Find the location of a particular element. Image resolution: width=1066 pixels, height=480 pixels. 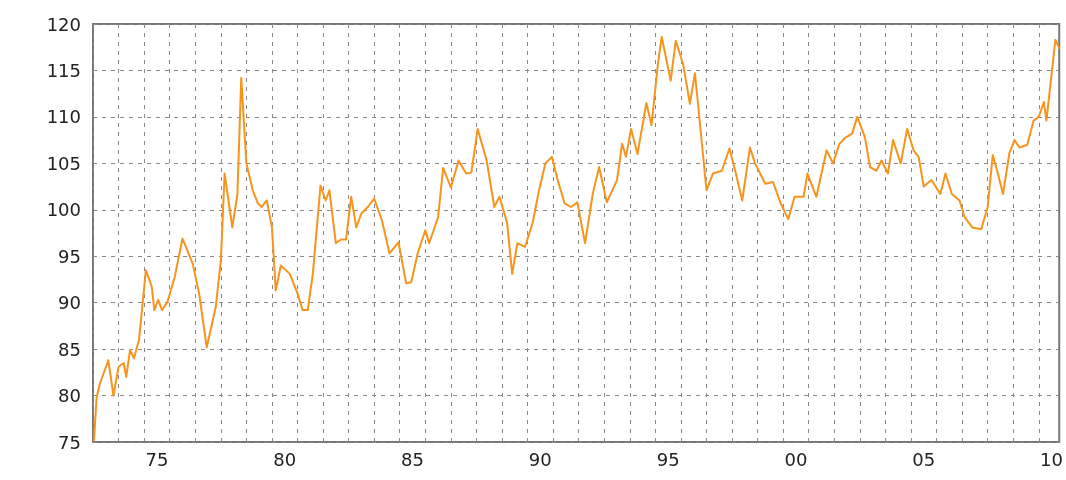

x-tick-label: 75 is located at coordinates (157, 459).